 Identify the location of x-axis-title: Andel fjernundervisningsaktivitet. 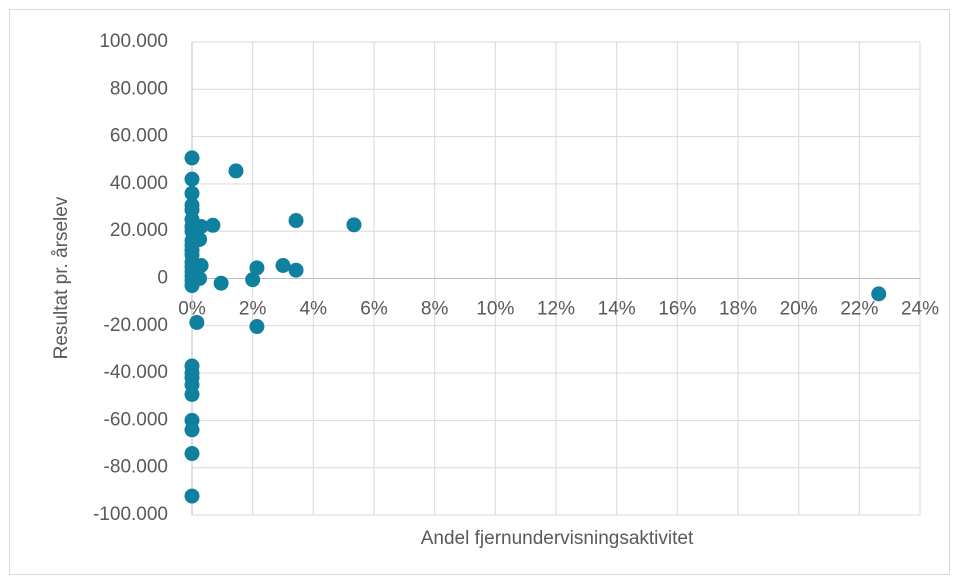
(557, 538).